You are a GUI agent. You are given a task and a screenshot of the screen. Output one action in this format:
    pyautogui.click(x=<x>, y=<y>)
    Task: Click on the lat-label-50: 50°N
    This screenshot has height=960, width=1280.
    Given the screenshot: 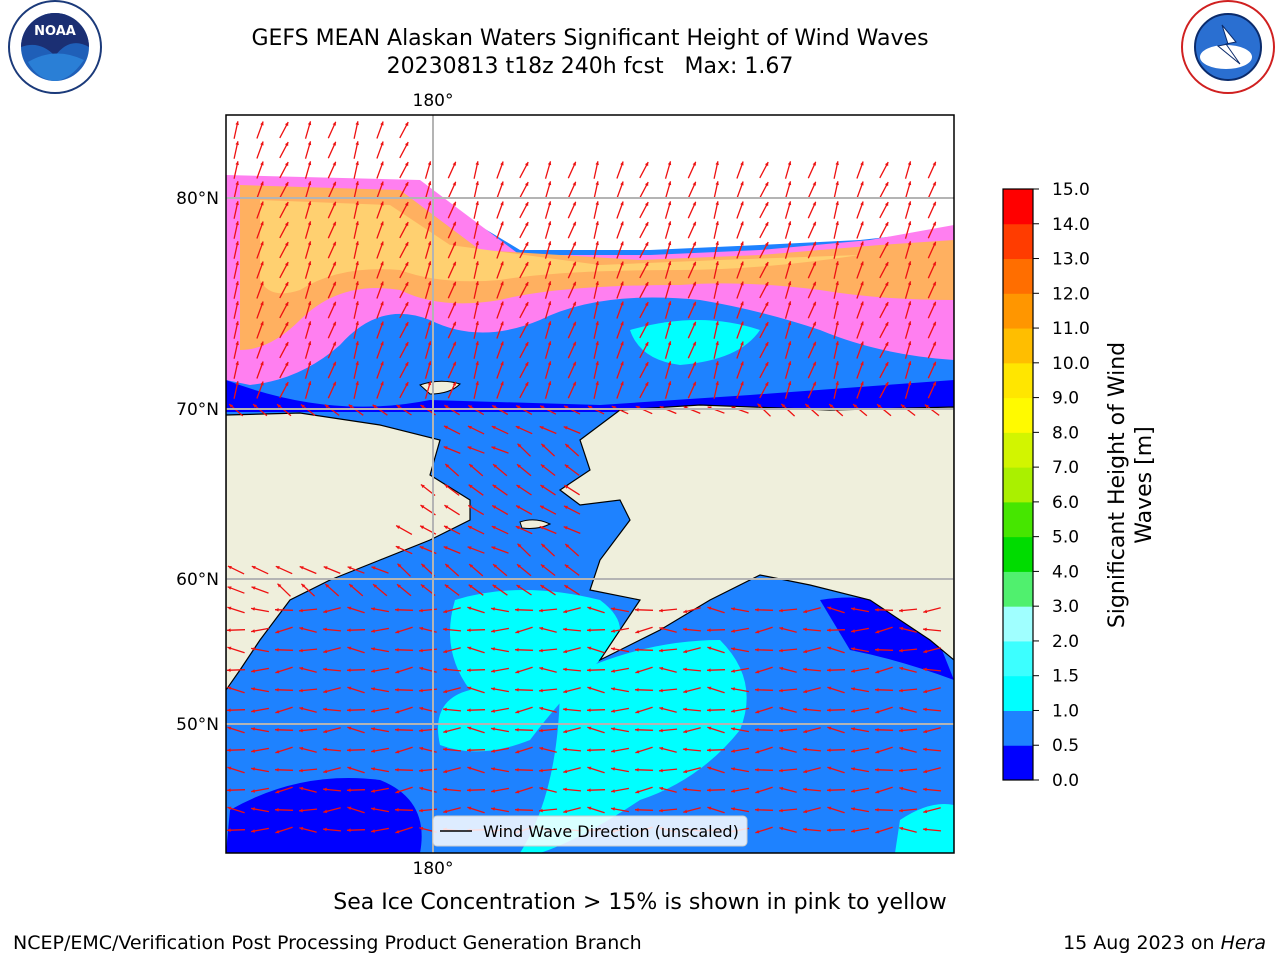 What is the action you would take?
    pyautogui.click(x=197, y=725)
    